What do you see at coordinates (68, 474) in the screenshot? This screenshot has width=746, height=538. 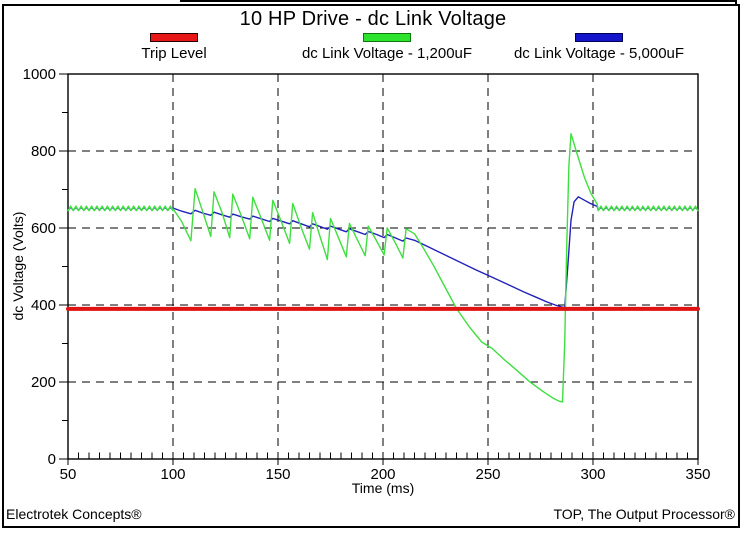 I see `x-tick-label: 50` at bounding box center [68, 474].